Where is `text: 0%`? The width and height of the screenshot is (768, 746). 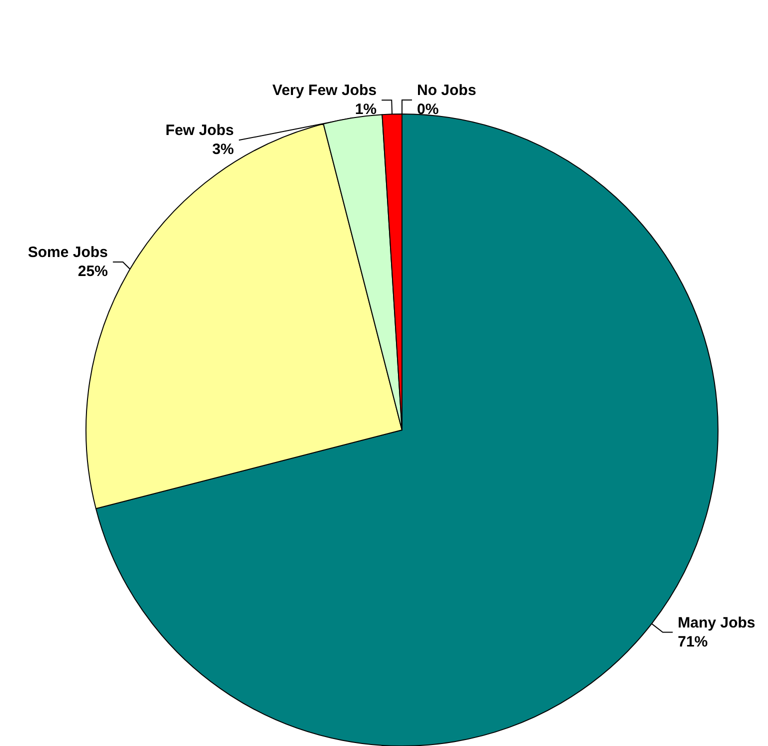
text: 0% is located at coordinates (428, 109).